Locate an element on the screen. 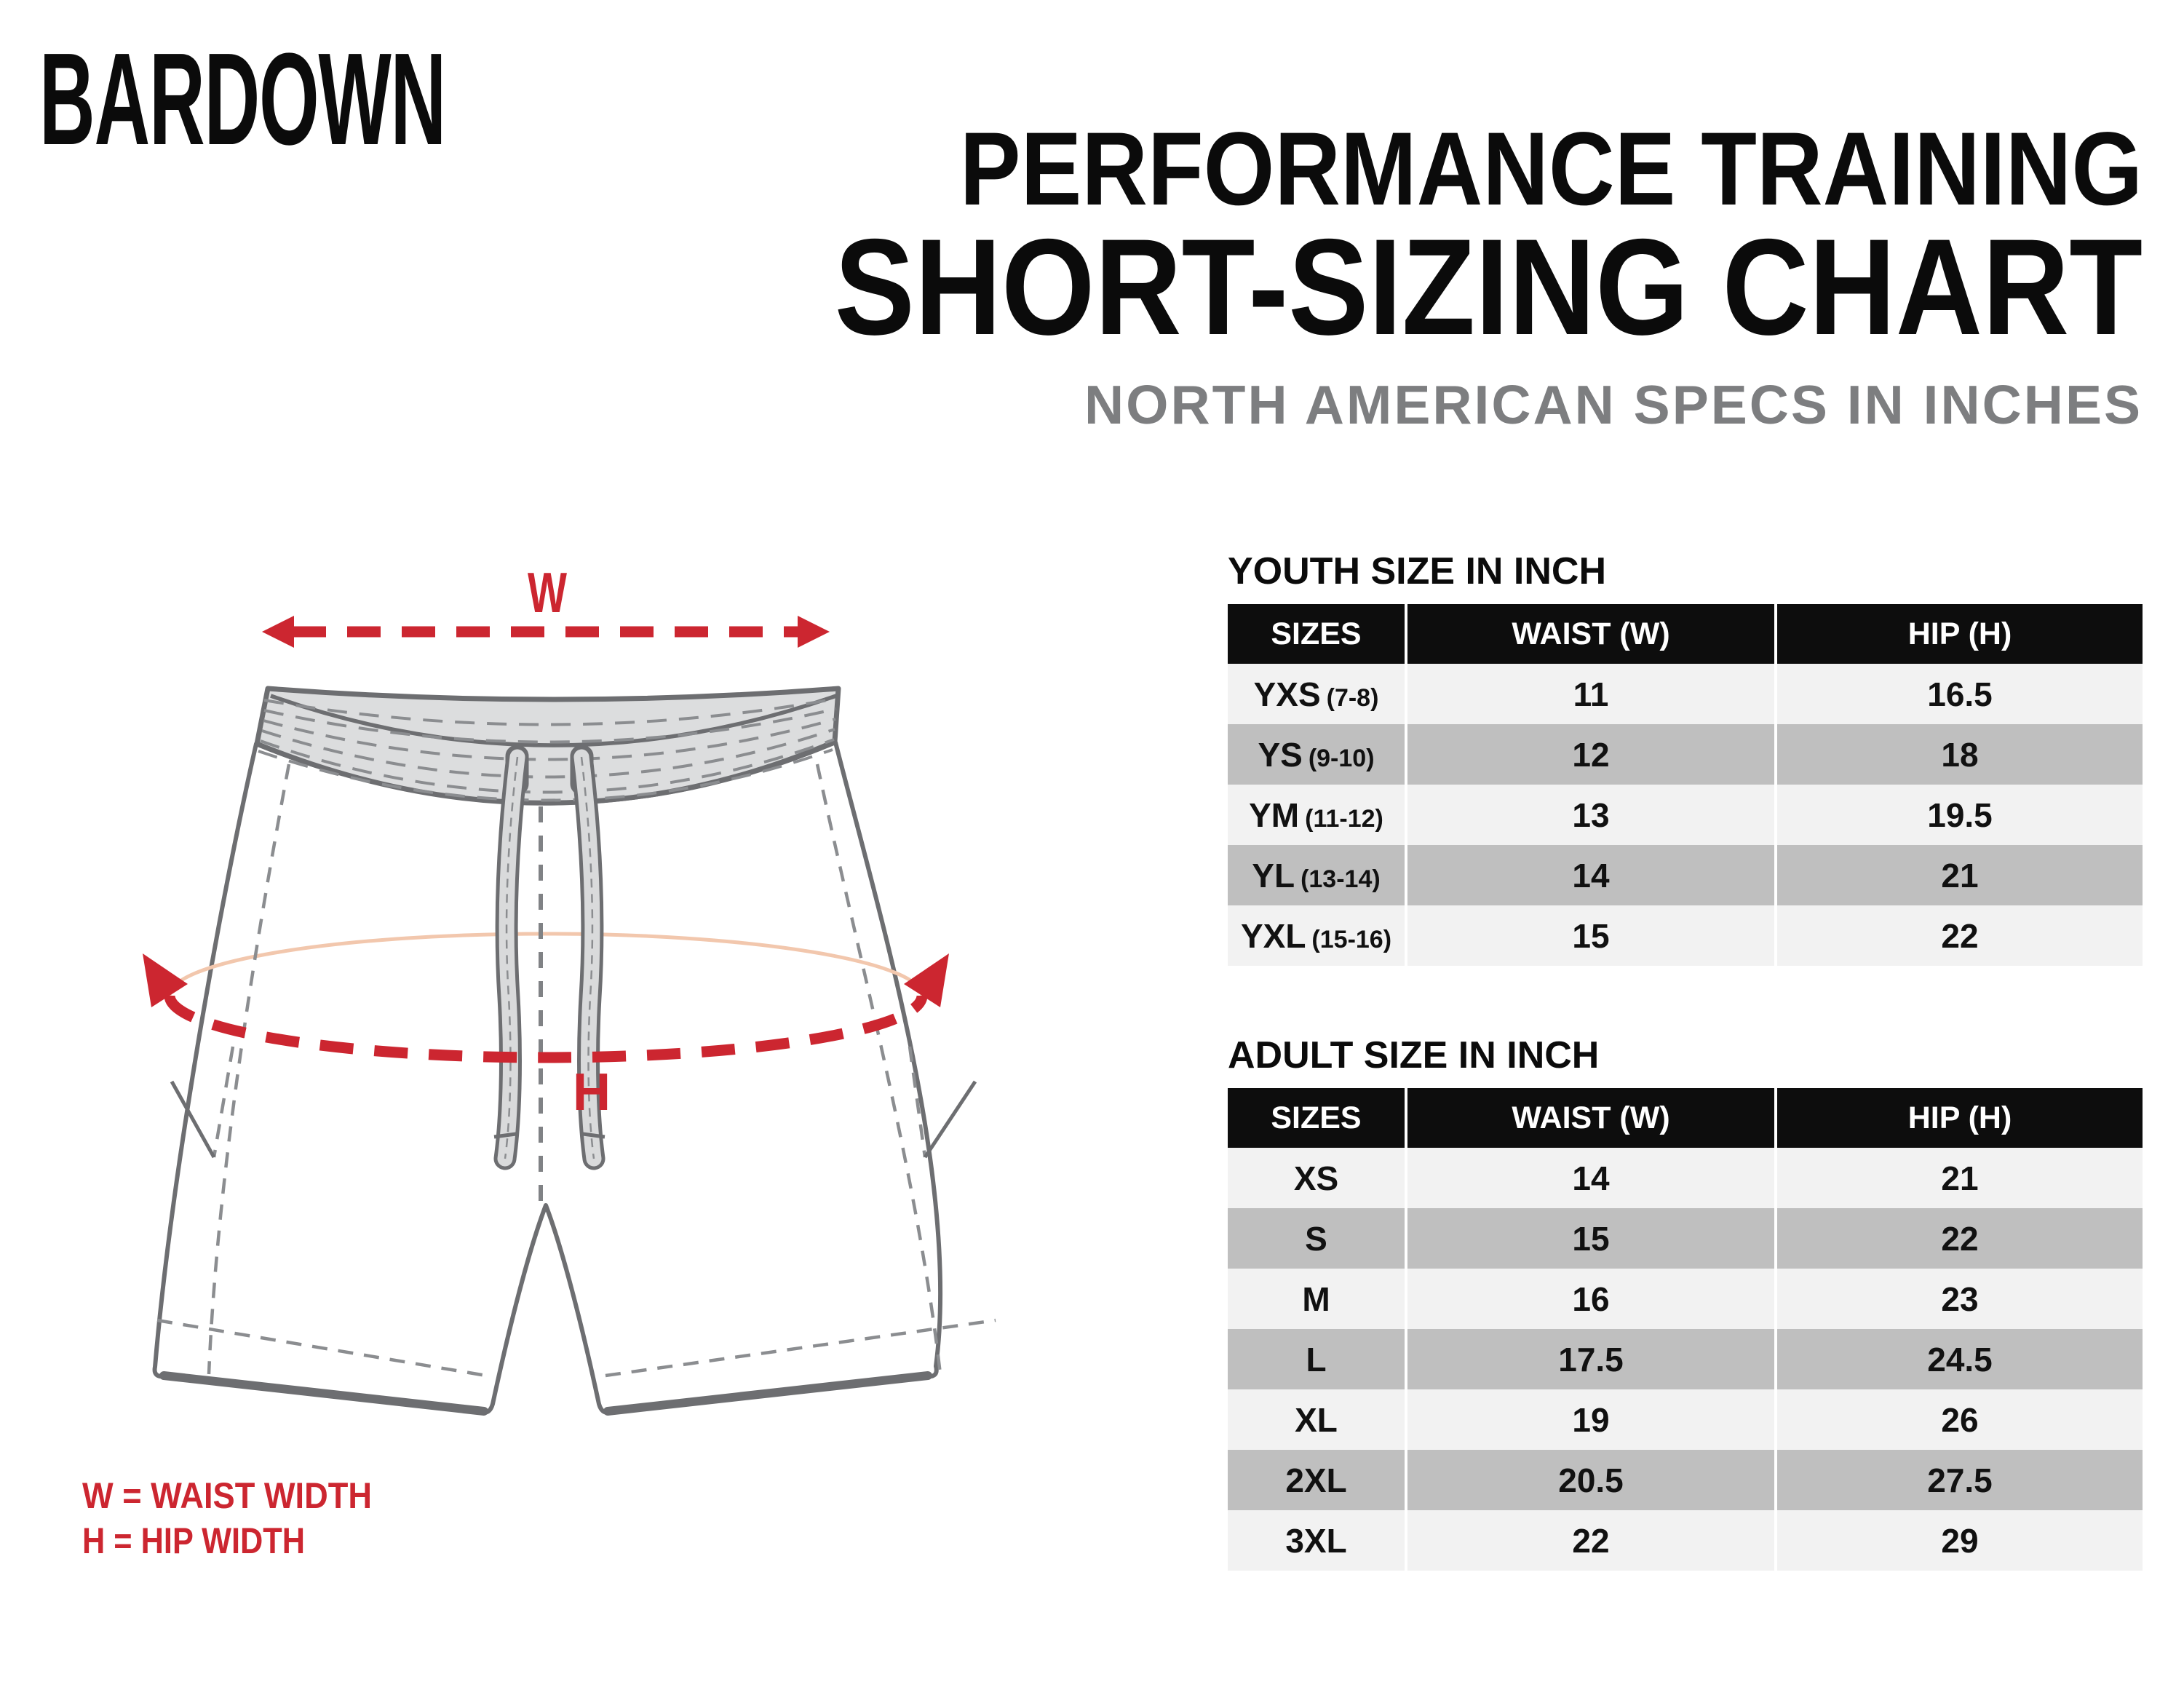 This screenshot has width=2184, height=1690. left-leg-hem is located at coordinates (323, 1394).